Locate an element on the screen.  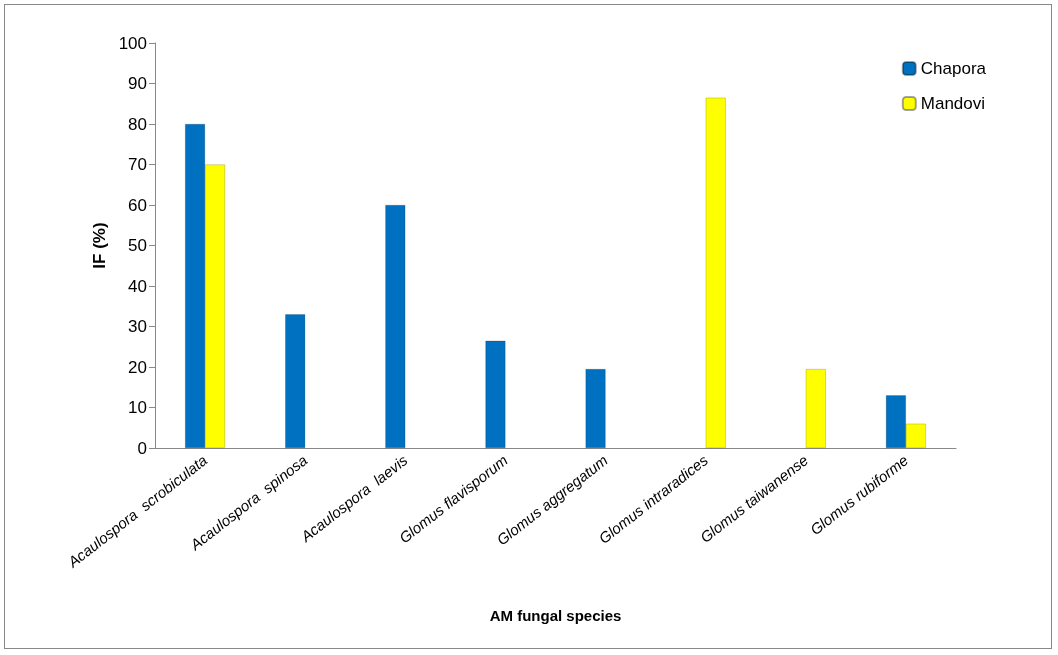
y-tick-label: 20 is located at coordinates (137, 367).